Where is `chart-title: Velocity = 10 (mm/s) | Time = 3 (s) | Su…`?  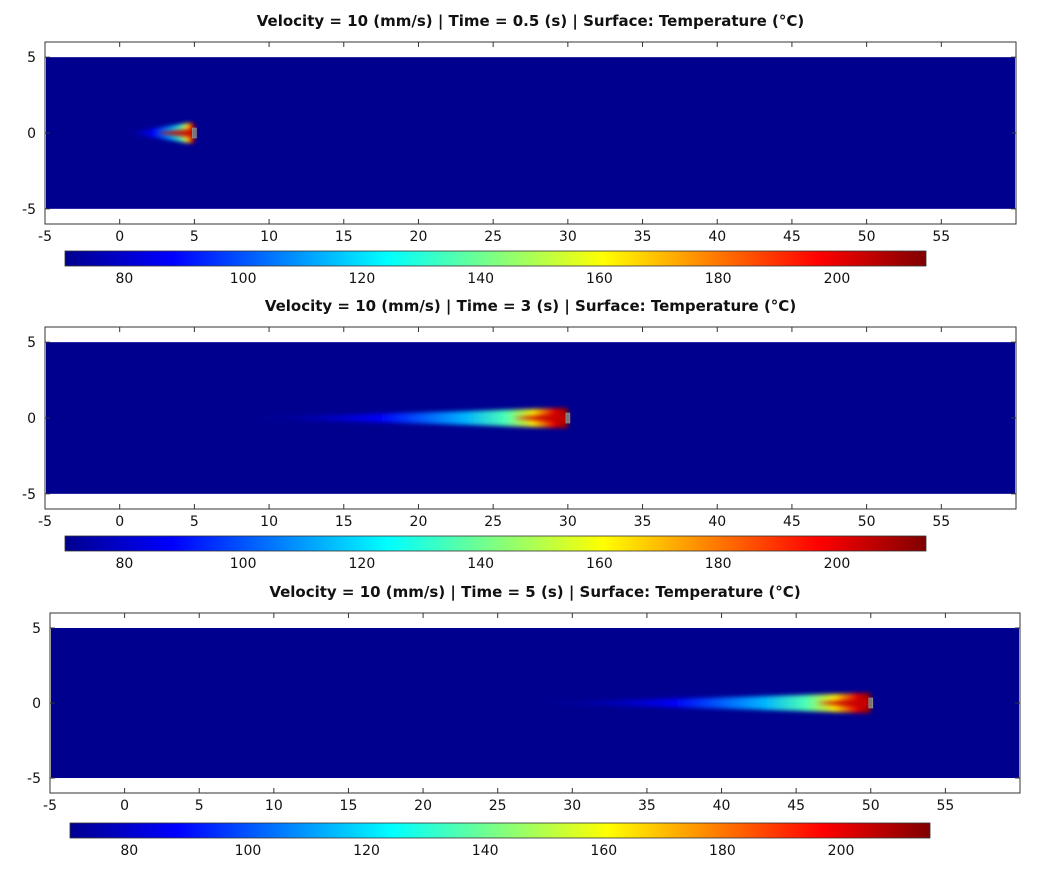
chart-title: Velocity = 10 (mm/s) | Time = 3 (s) | Su… is located at coordinates (530, 306).